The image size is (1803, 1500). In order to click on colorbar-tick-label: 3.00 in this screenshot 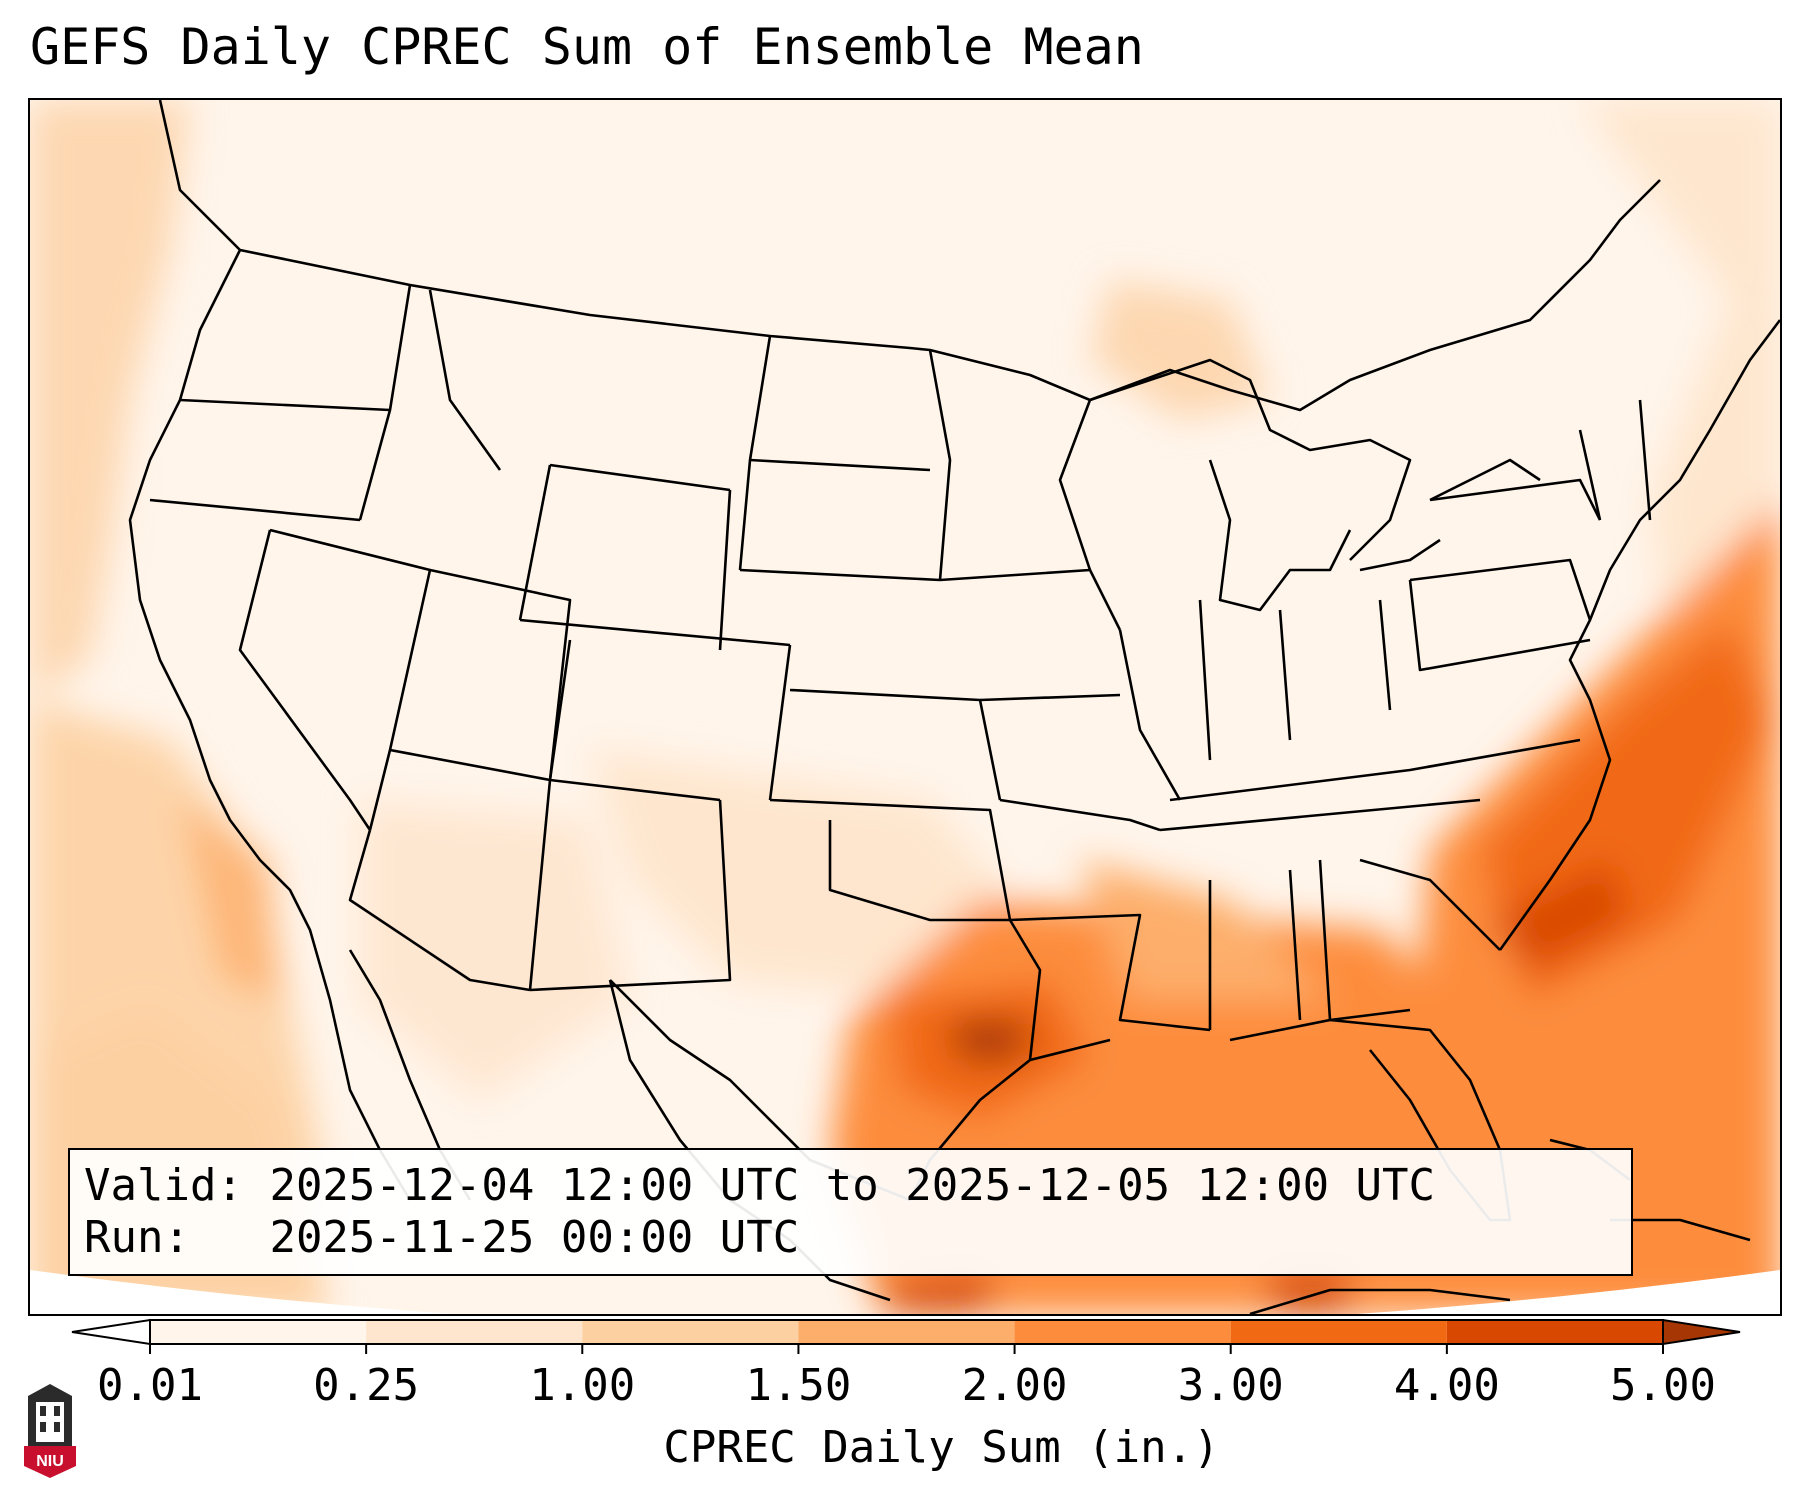, I will do `click(1230, 1385)`.